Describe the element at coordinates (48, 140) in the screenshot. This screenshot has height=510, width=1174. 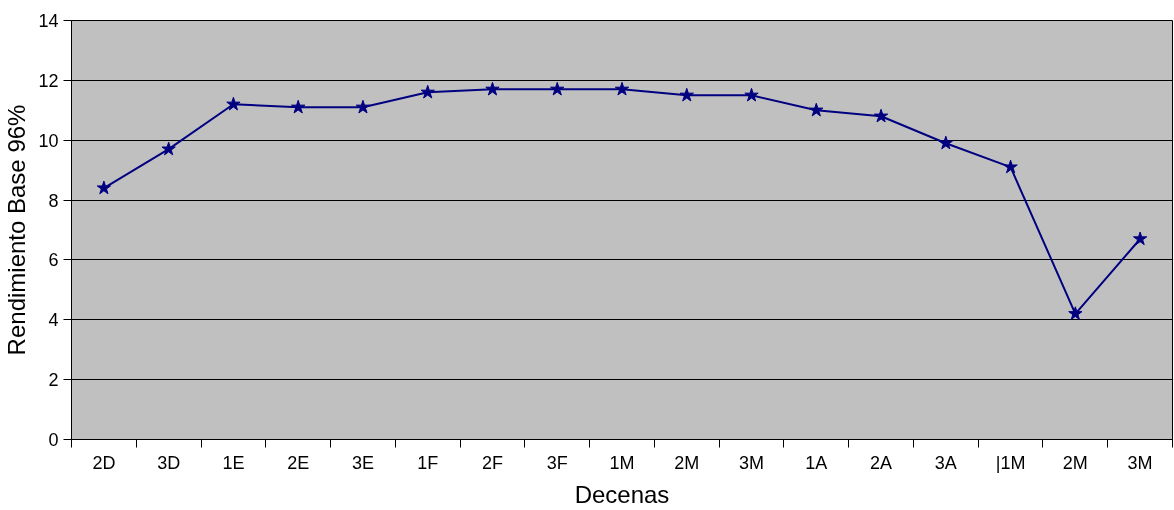
I see `y-tick-label: 10` at that location.